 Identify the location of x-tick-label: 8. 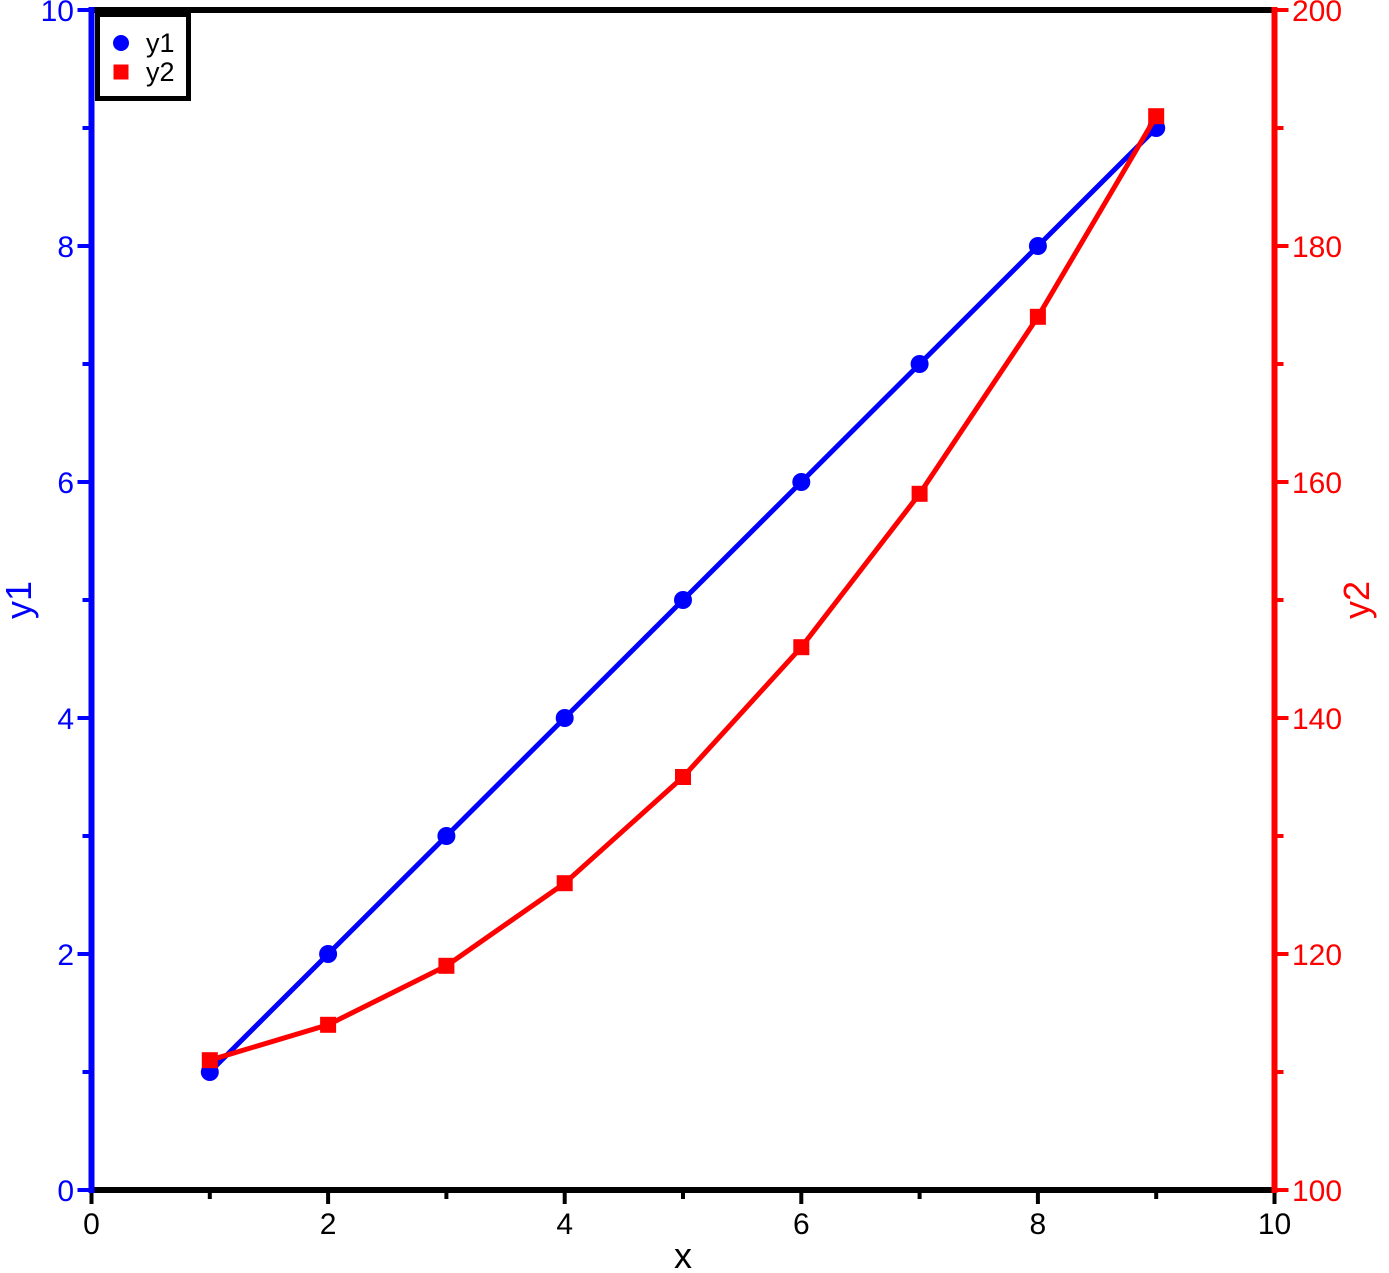
(1038, 1224).